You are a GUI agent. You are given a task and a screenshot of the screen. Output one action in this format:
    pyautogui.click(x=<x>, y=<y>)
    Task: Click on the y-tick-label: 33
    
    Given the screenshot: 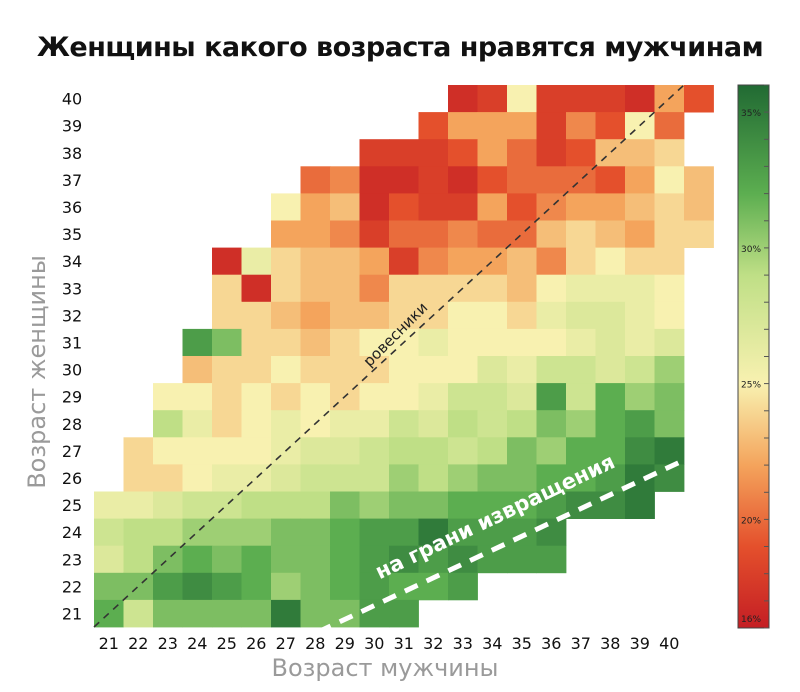 What is the action you would take?
    pyautogui.click(x=72, y=288)
    